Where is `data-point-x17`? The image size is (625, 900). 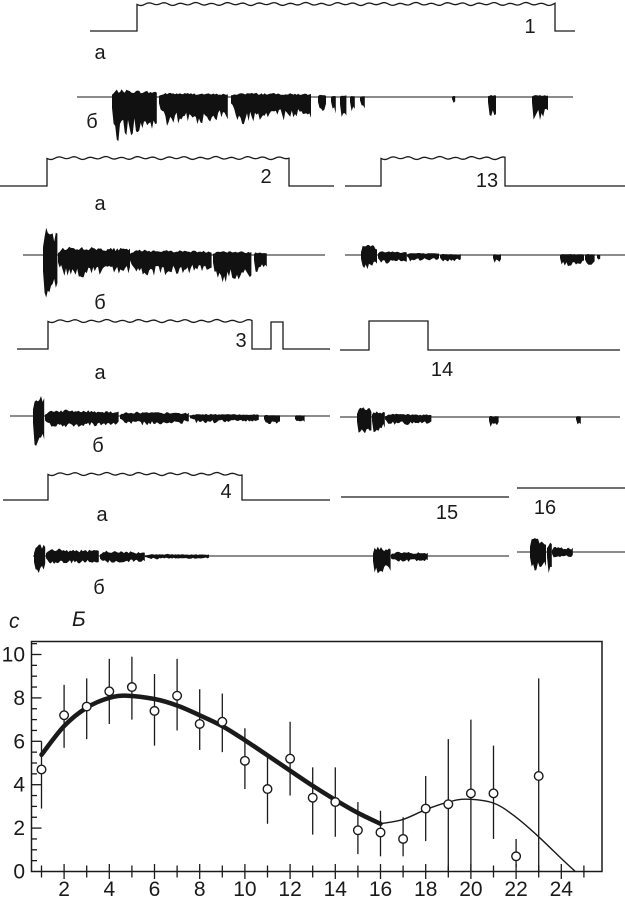
data-point-x17 is located at coordinates (403, 838).